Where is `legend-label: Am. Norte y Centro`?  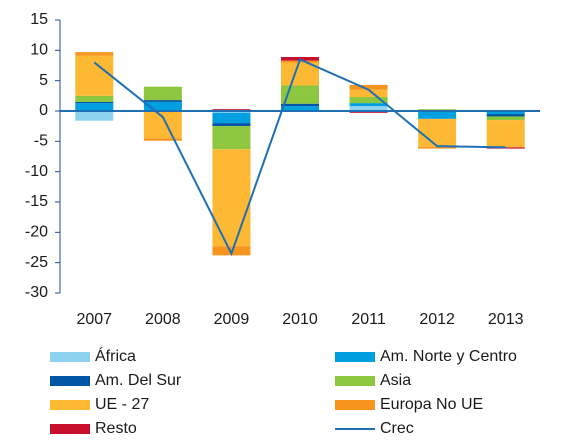
legend-label: Am. Norte y Centro is located at coordinates (448, 356).